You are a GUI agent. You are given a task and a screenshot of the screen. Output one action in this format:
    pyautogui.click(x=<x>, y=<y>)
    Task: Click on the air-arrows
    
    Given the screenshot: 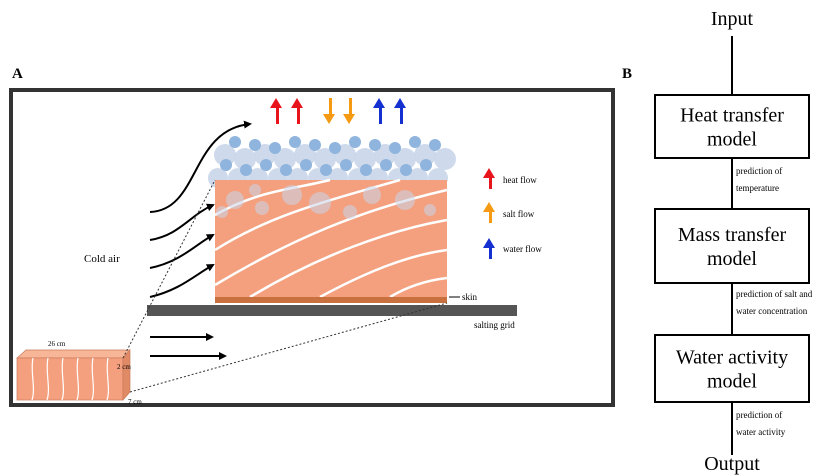 What is the action you would take?
    pyautogui.click(x=200, y=240)
    